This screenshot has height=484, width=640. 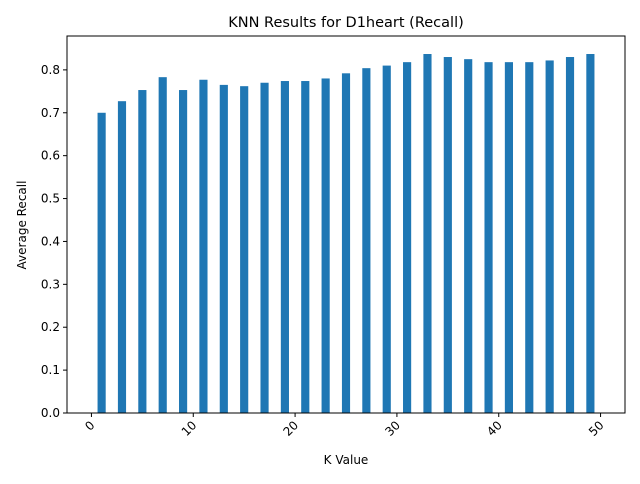 What do you see at coordinates (50, 327) in the screenshot?
I see `y-tick-label-0.2: 0.2` at bounding box center [50, 327].